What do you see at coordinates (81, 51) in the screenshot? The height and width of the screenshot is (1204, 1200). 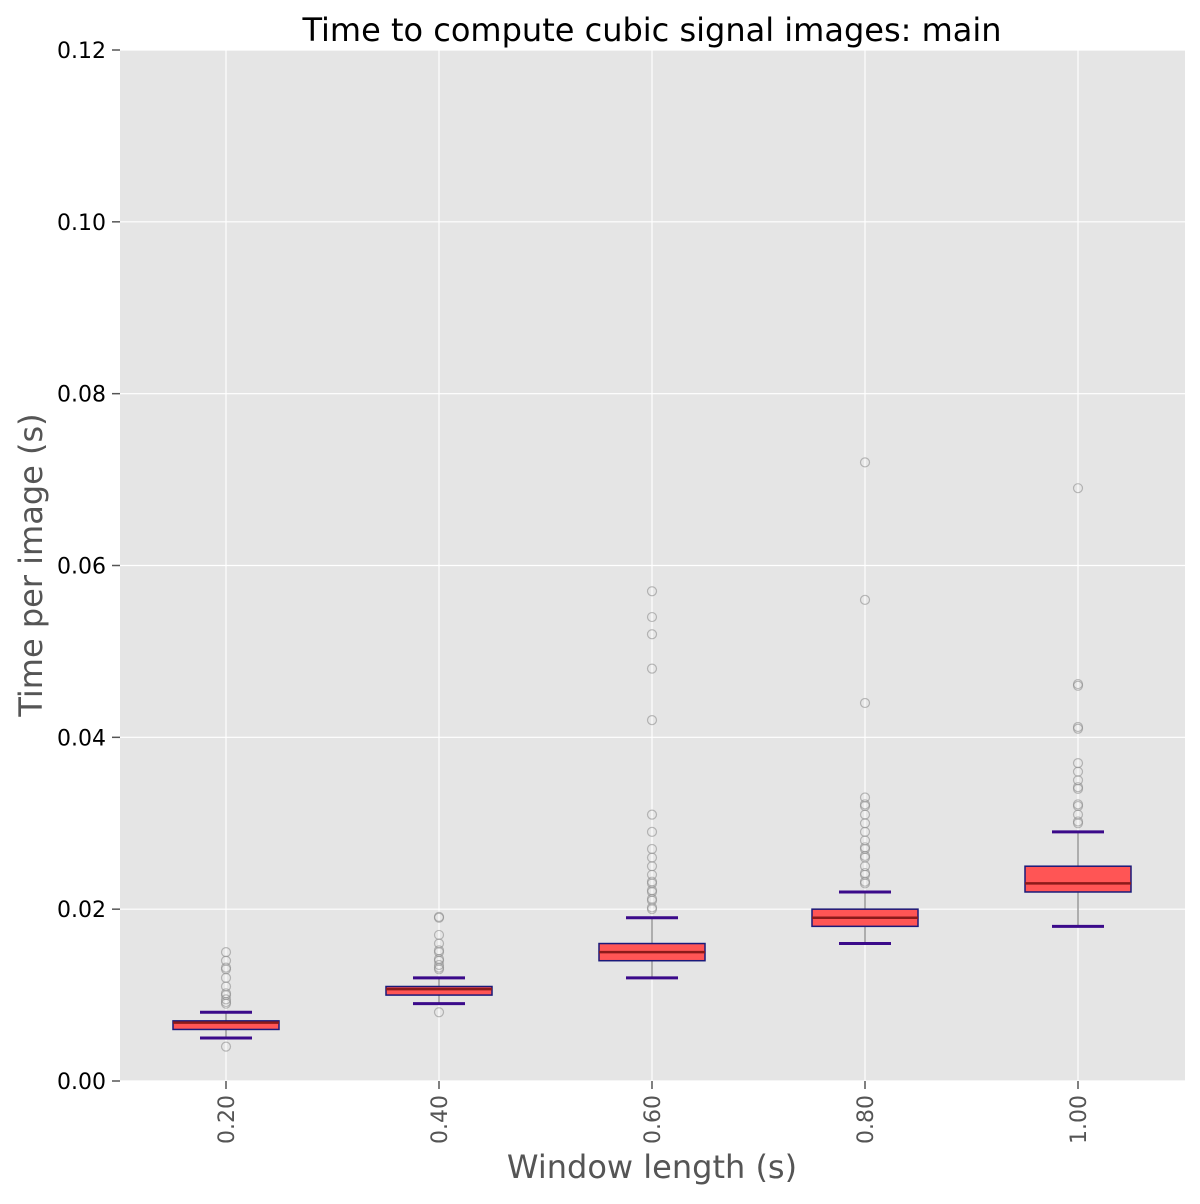 I see `y-tick-label: 0.12` at bounding box center [81, 51].